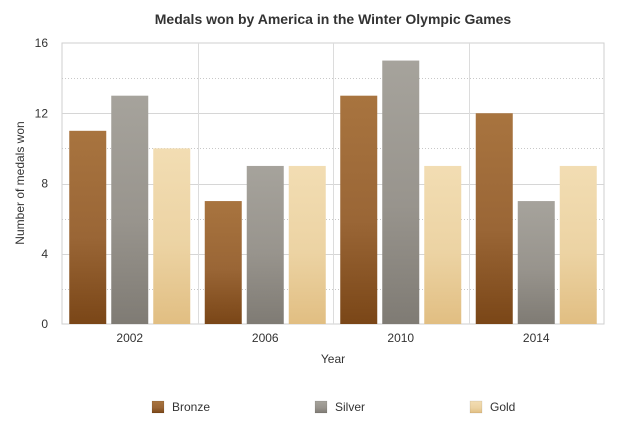 Image resolution: width=633 pixels, height=443 pixels. What do you see at coordinates (129, 338) in the screenshot?
I see `x-tick-label: 2002` at bounding box center [129, 338].